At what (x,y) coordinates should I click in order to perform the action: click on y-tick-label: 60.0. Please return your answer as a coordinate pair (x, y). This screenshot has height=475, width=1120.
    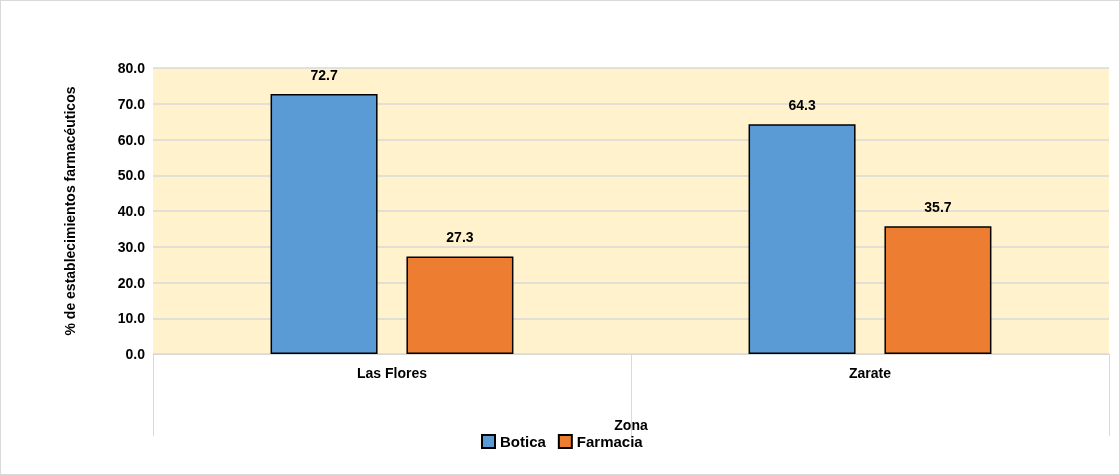
    Looking at the image, I should click on (131, 139).